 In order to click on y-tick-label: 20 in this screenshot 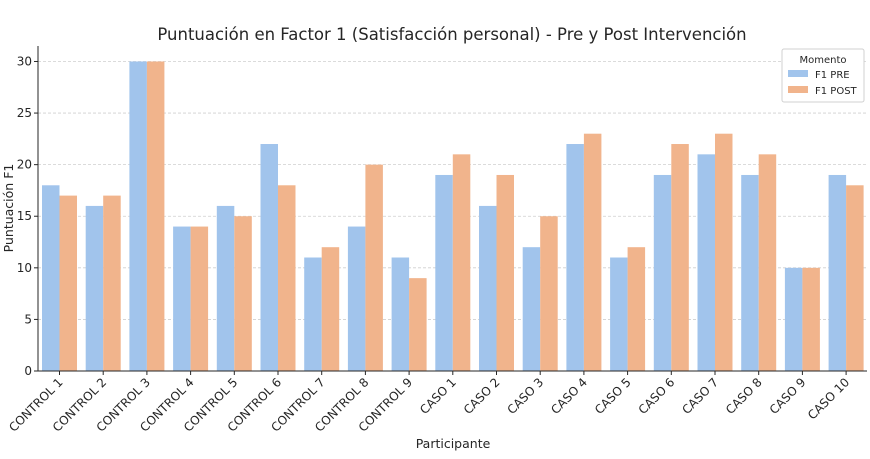, I will do `click(24, 165)`.